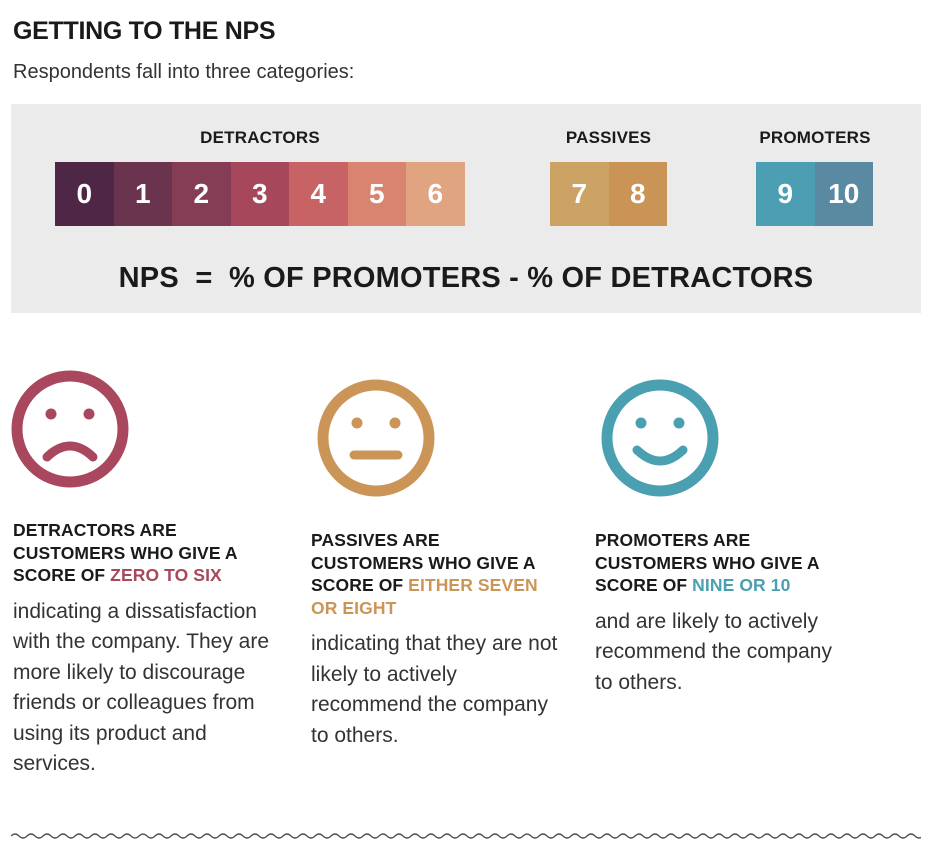 This screenshot has width=934, height=850. I want to click on score-cell: 4, so click(318, 194).